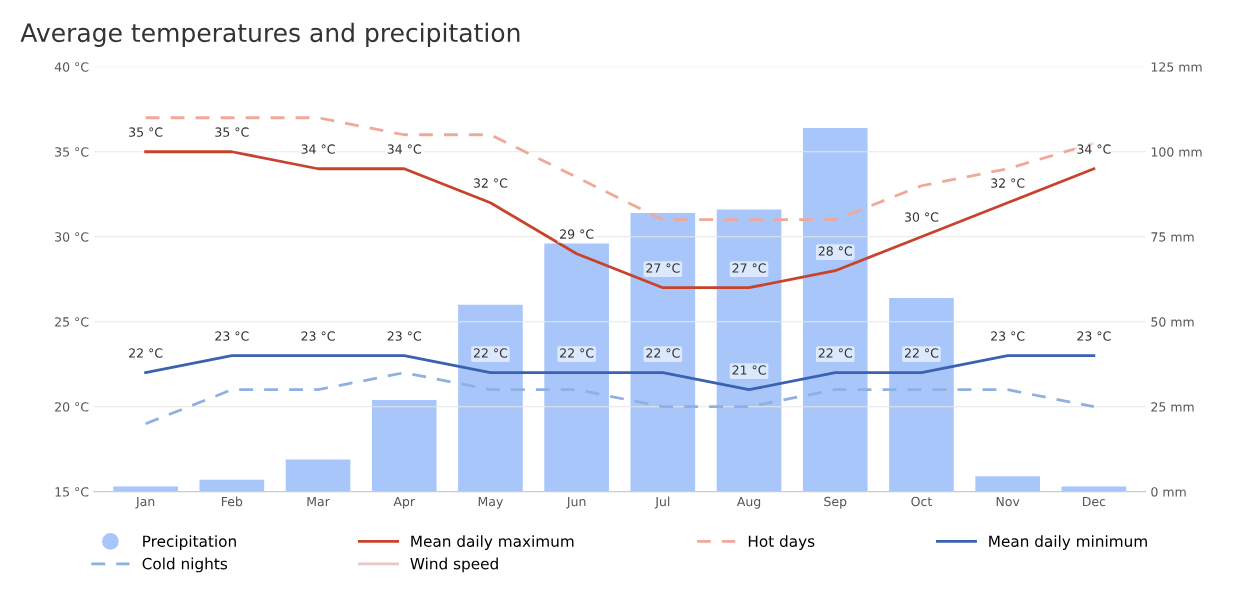 The image size is (1252, 607). I want to click on data-label: 28 °C, so click(835, 251).